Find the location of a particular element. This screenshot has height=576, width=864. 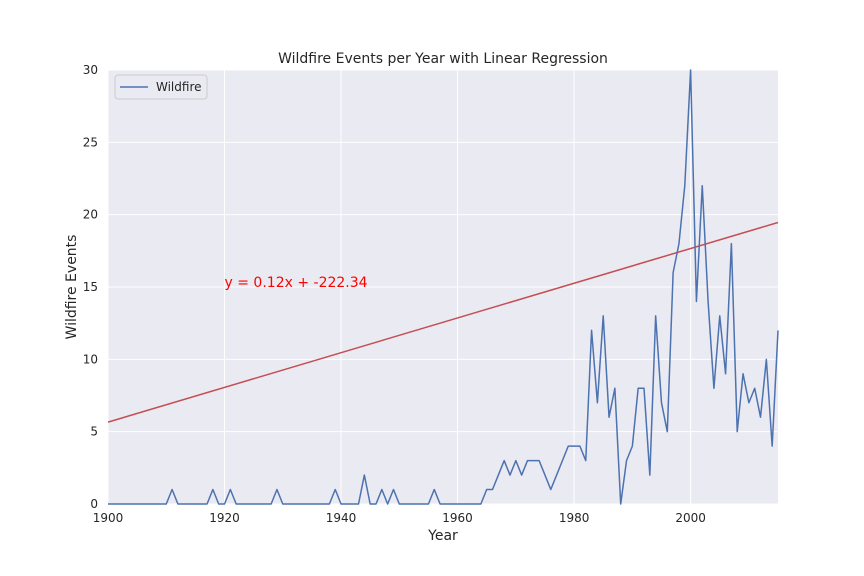

x-tick-label: 1920 is located at coordinates (224, 518).